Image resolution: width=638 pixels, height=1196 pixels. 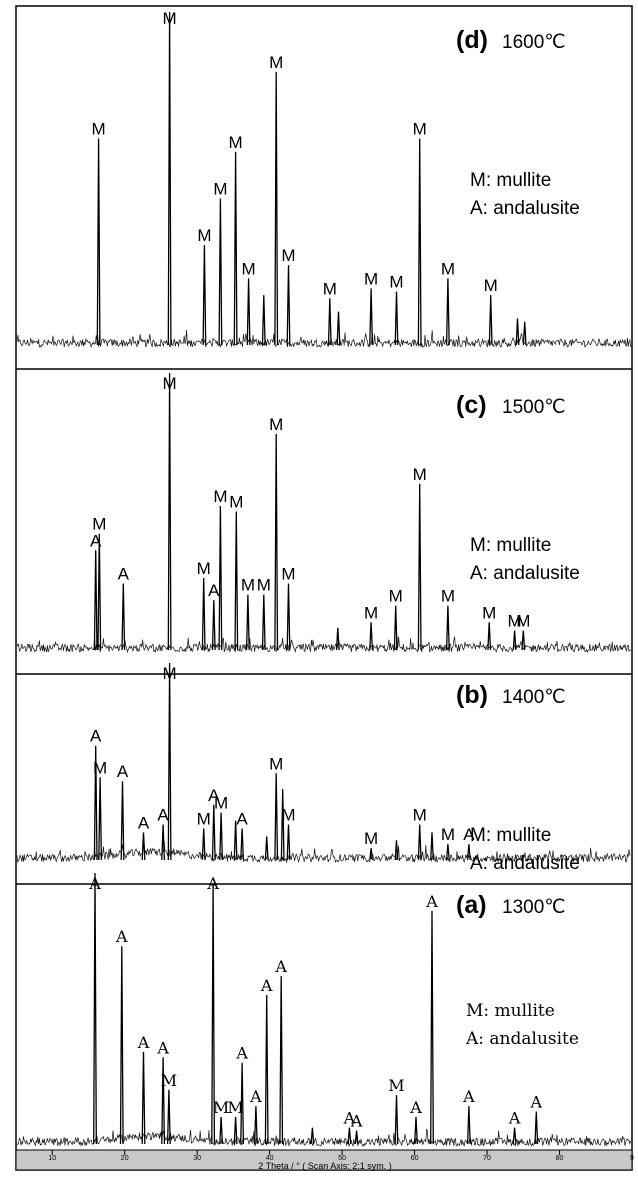 What do you see at coordinates (288, 574) in the screenshot?
I see `peak-label-c-11: M` at bounding box center [288, 574].